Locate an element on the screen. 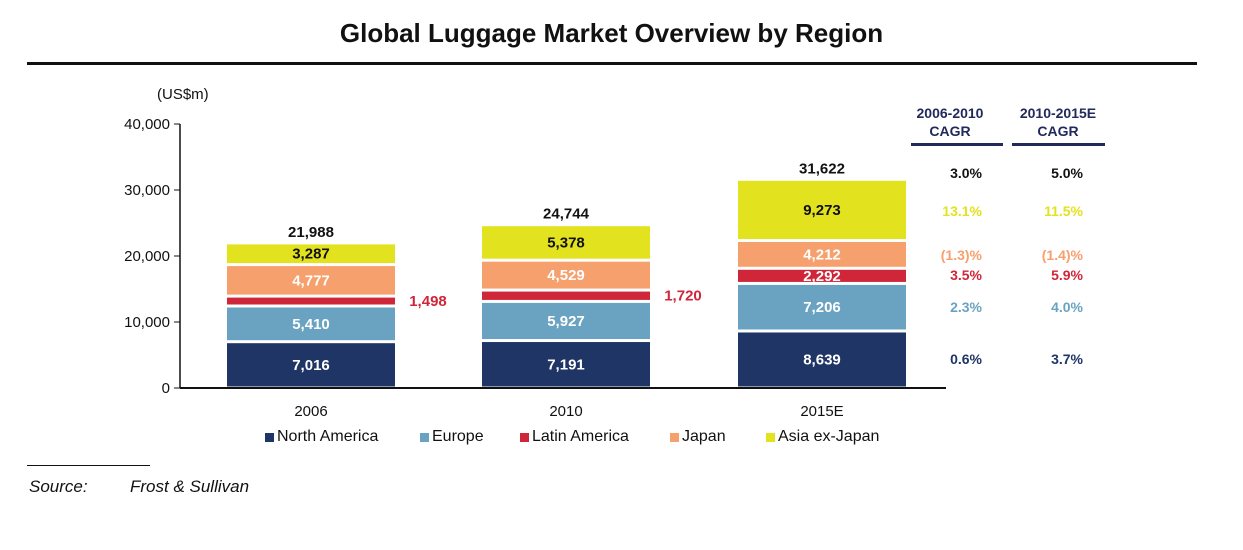 The height and width of the screenshot is (550, 1243). cagr-header-2-underline is located at coordinates (1058, 144).